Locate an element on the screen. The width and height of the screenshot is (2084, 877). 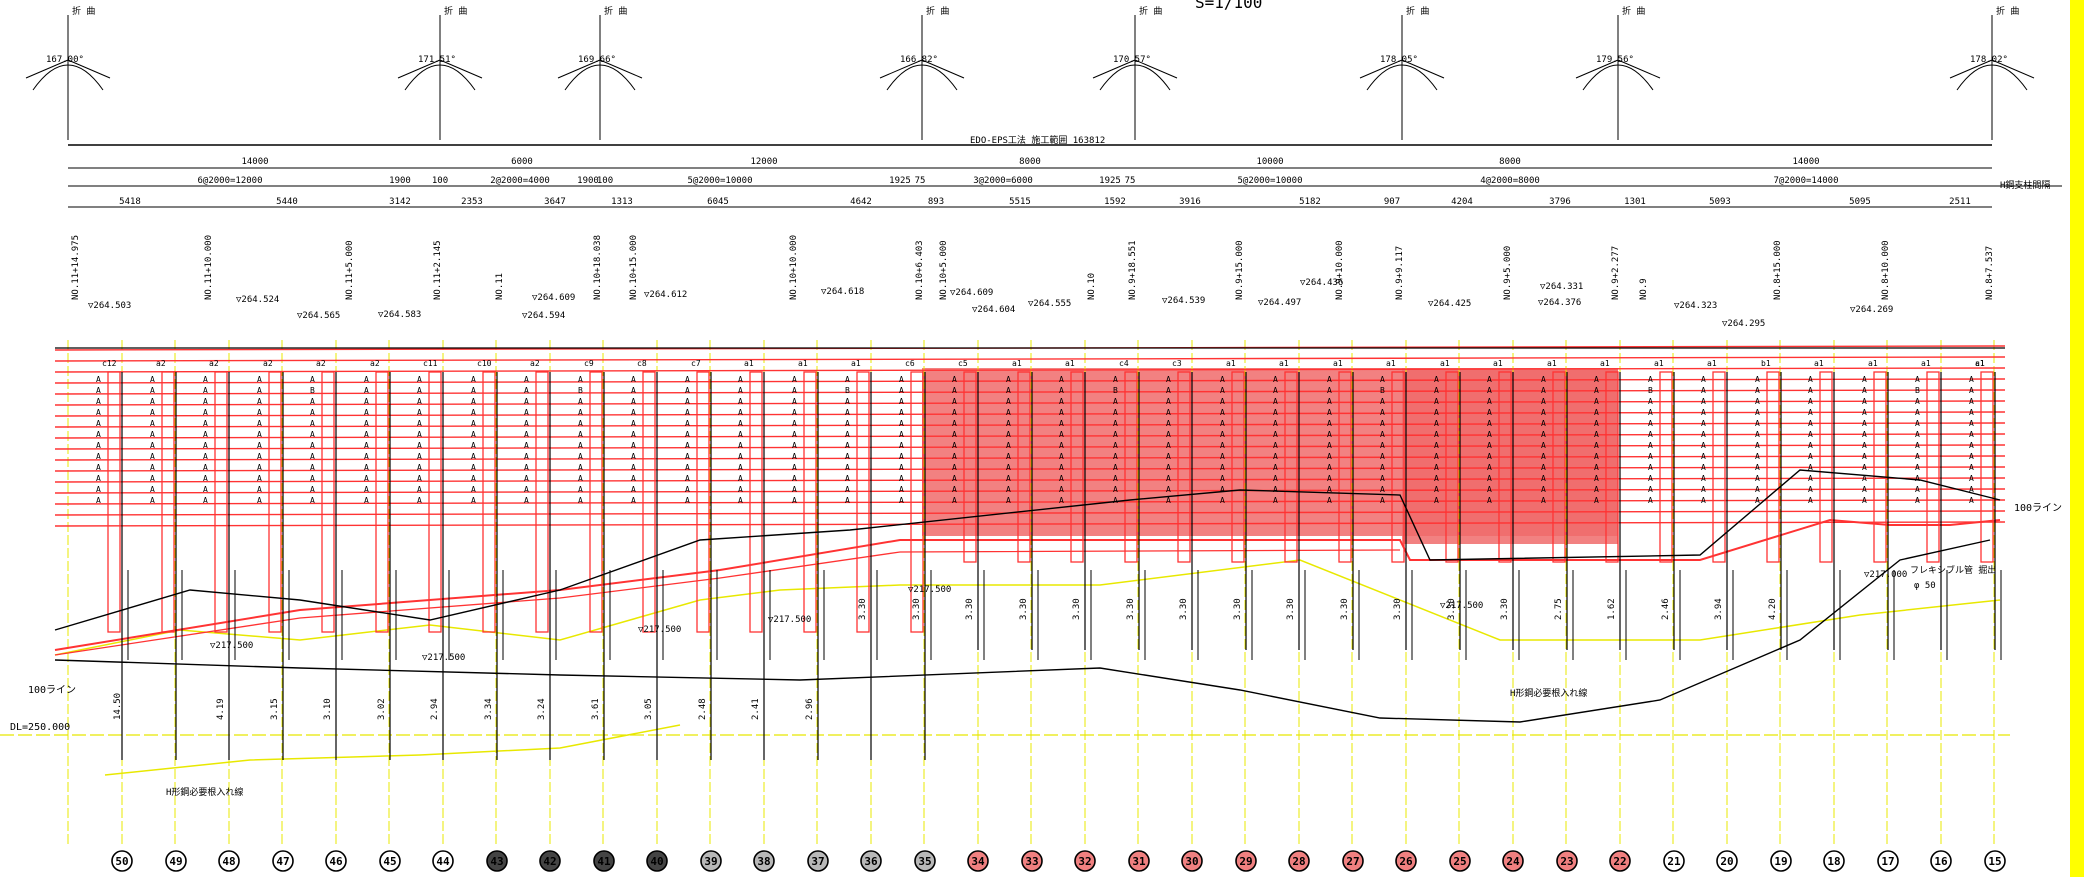
dimension-spacing: 2511 is located at coordinates (1960, 202).